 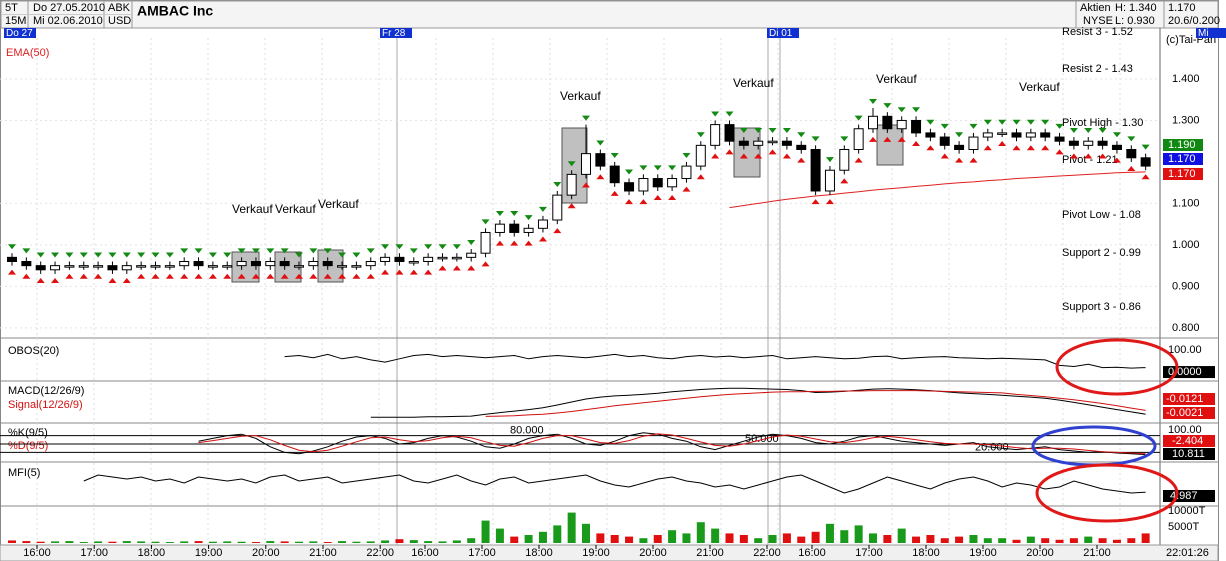 I want to click on clock: 22:01:26, so click(x=1187, y=553).